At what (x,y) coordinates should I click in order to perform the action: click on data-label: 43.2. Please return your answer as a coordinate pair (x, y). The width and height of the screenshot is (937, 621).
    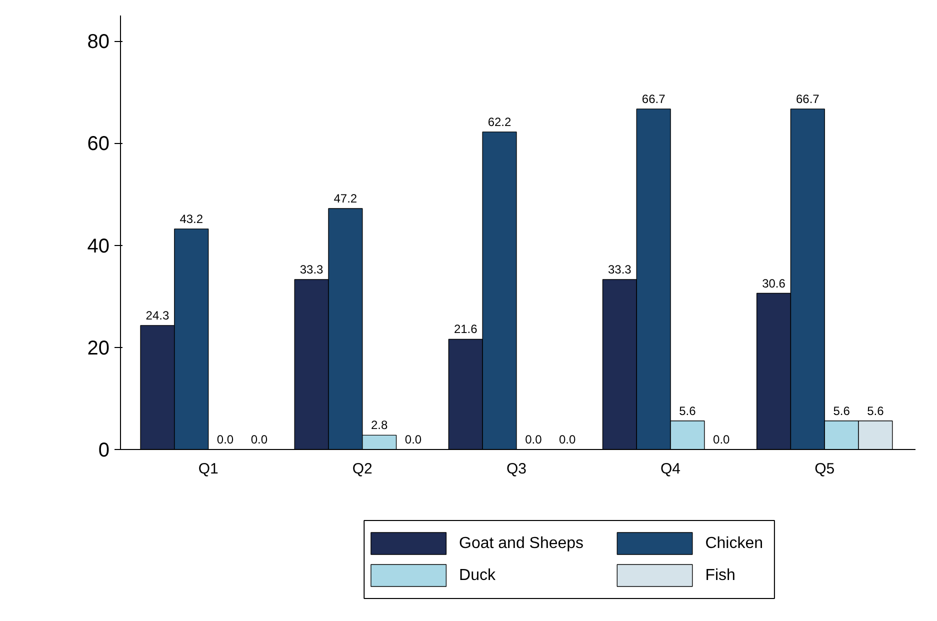
    Looking at the image, I should click on (192, 219).